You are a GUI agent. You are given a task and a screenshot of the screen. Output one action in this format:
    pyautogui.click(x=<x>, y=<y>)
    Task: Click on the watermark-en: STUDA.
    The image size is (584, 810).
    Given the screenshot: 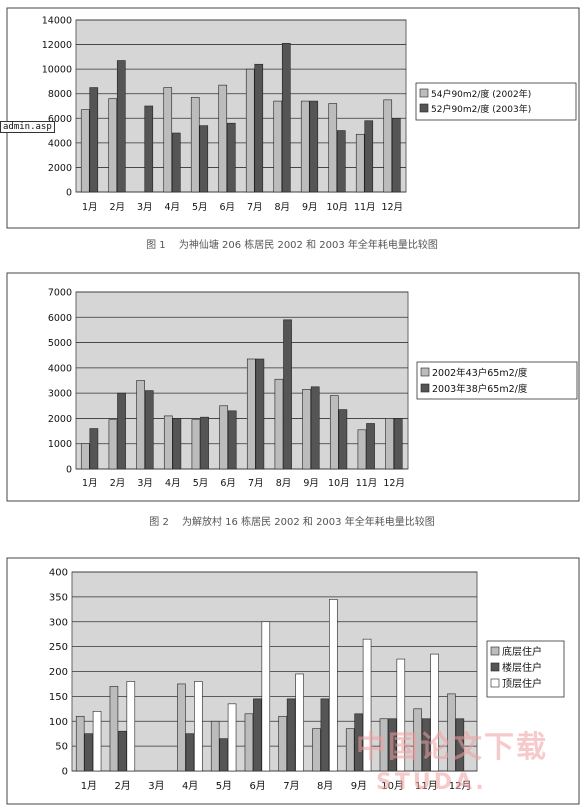 What is the action you would take?
    pyautogui.click(x=431, y=782)
    